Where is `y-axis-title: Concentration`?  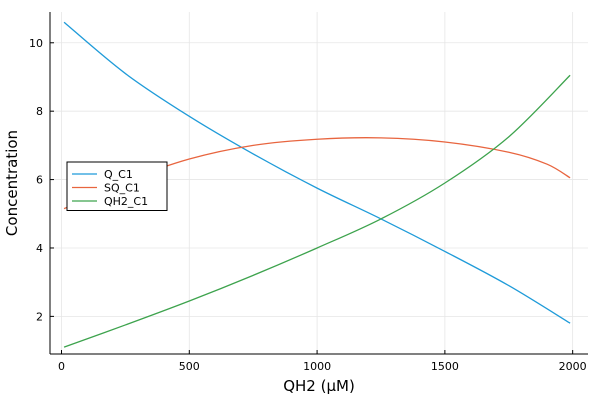 y-axis-title: Concentration is located at coordinates (12, 183).